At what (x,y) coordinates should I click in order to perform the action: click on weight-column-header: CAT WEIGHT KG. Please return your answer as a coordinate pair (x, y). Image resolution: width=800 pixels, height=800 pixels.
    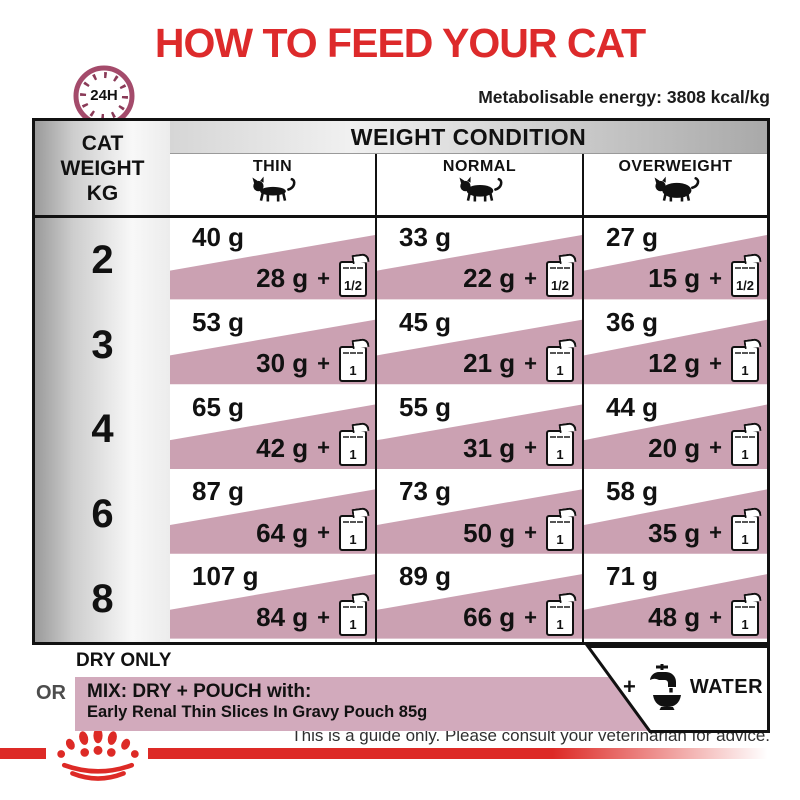
    Looking at the image, I should click on (102, 168).